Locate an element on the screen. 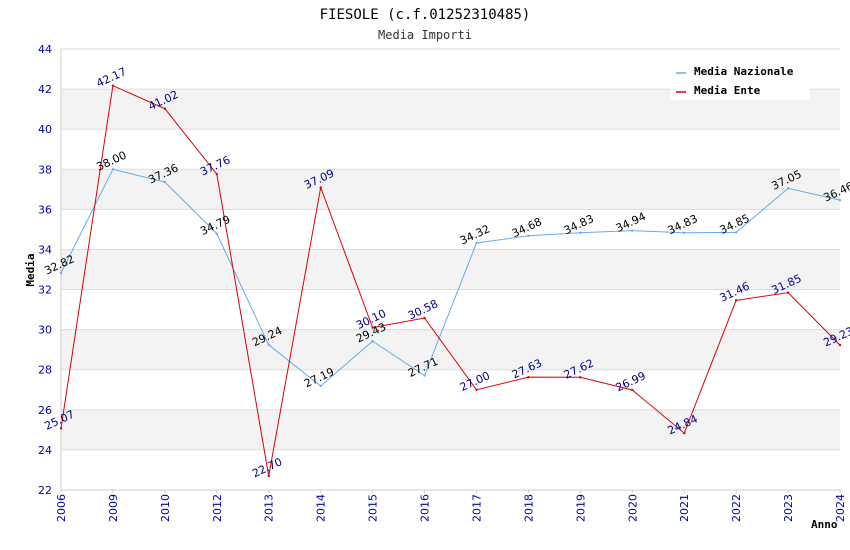 This screenshot has width=850, height=550. x-tick-label: 2014 is located at coordinates (321, 508).